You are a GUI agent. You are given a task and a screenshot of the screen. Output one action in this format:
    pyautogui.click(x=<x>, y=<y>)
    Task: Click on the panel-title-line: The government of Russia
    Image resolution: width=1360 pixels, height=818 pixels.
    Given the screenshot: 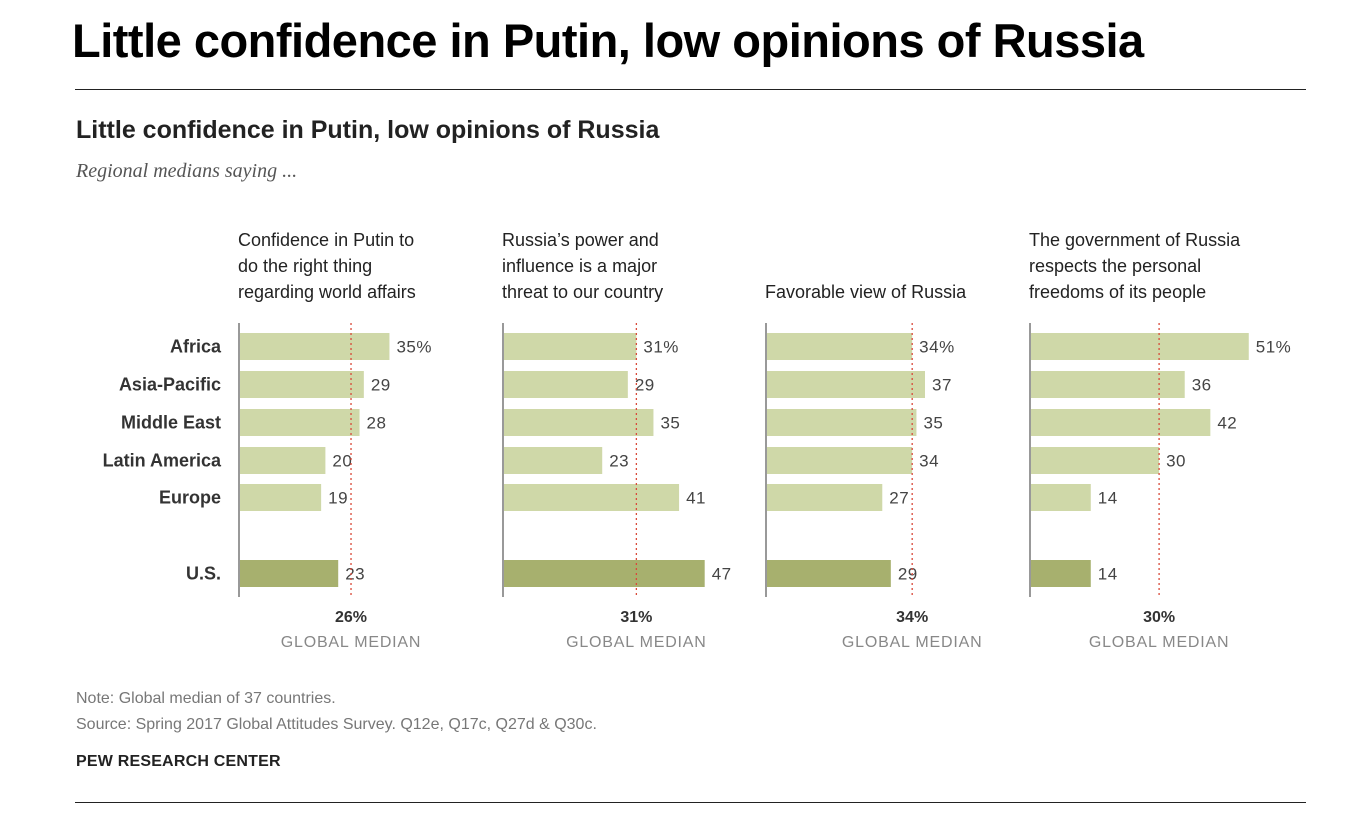 What is the action you would take?
    pyautogui.click(x=1135, y=240)
    